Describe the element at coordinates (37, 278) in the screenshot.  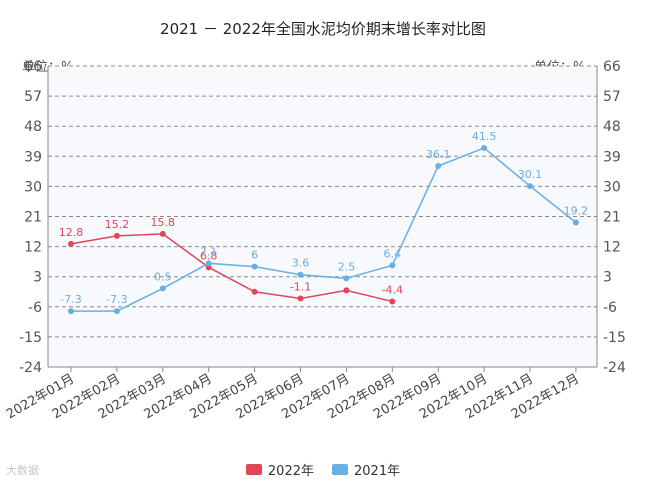
I see `y-tick-label-left: 3` at that location.